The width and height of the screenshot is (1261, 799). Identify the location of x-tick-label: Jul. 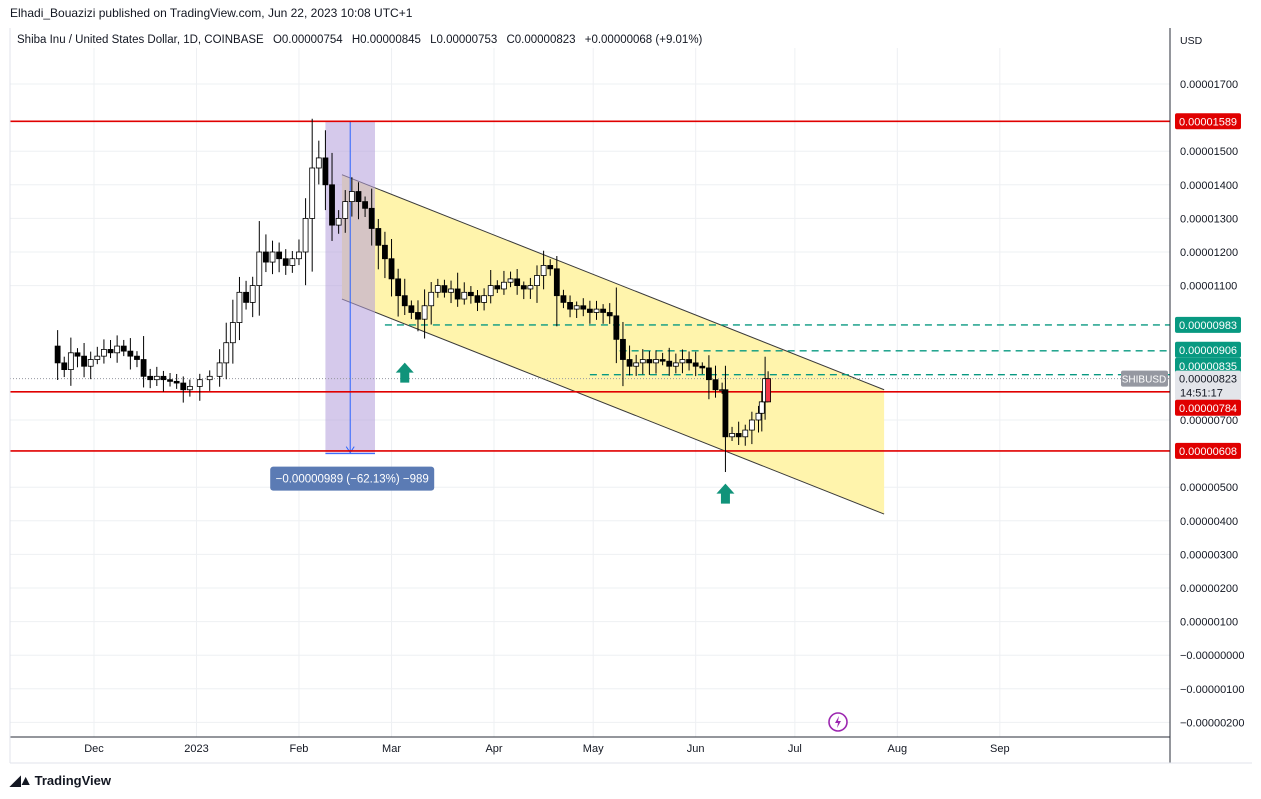
(795, 749).